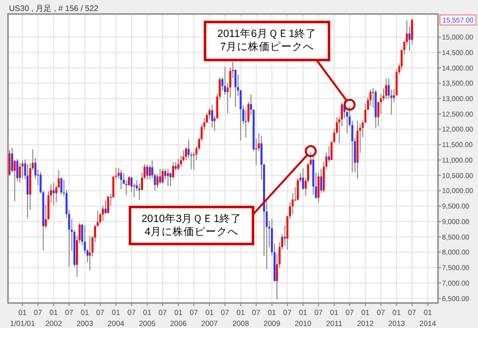 This screenshot has width=478, height=342. I want to click on chart-title: US30 , 月足 , # 156 / 522, so click(54, 8).